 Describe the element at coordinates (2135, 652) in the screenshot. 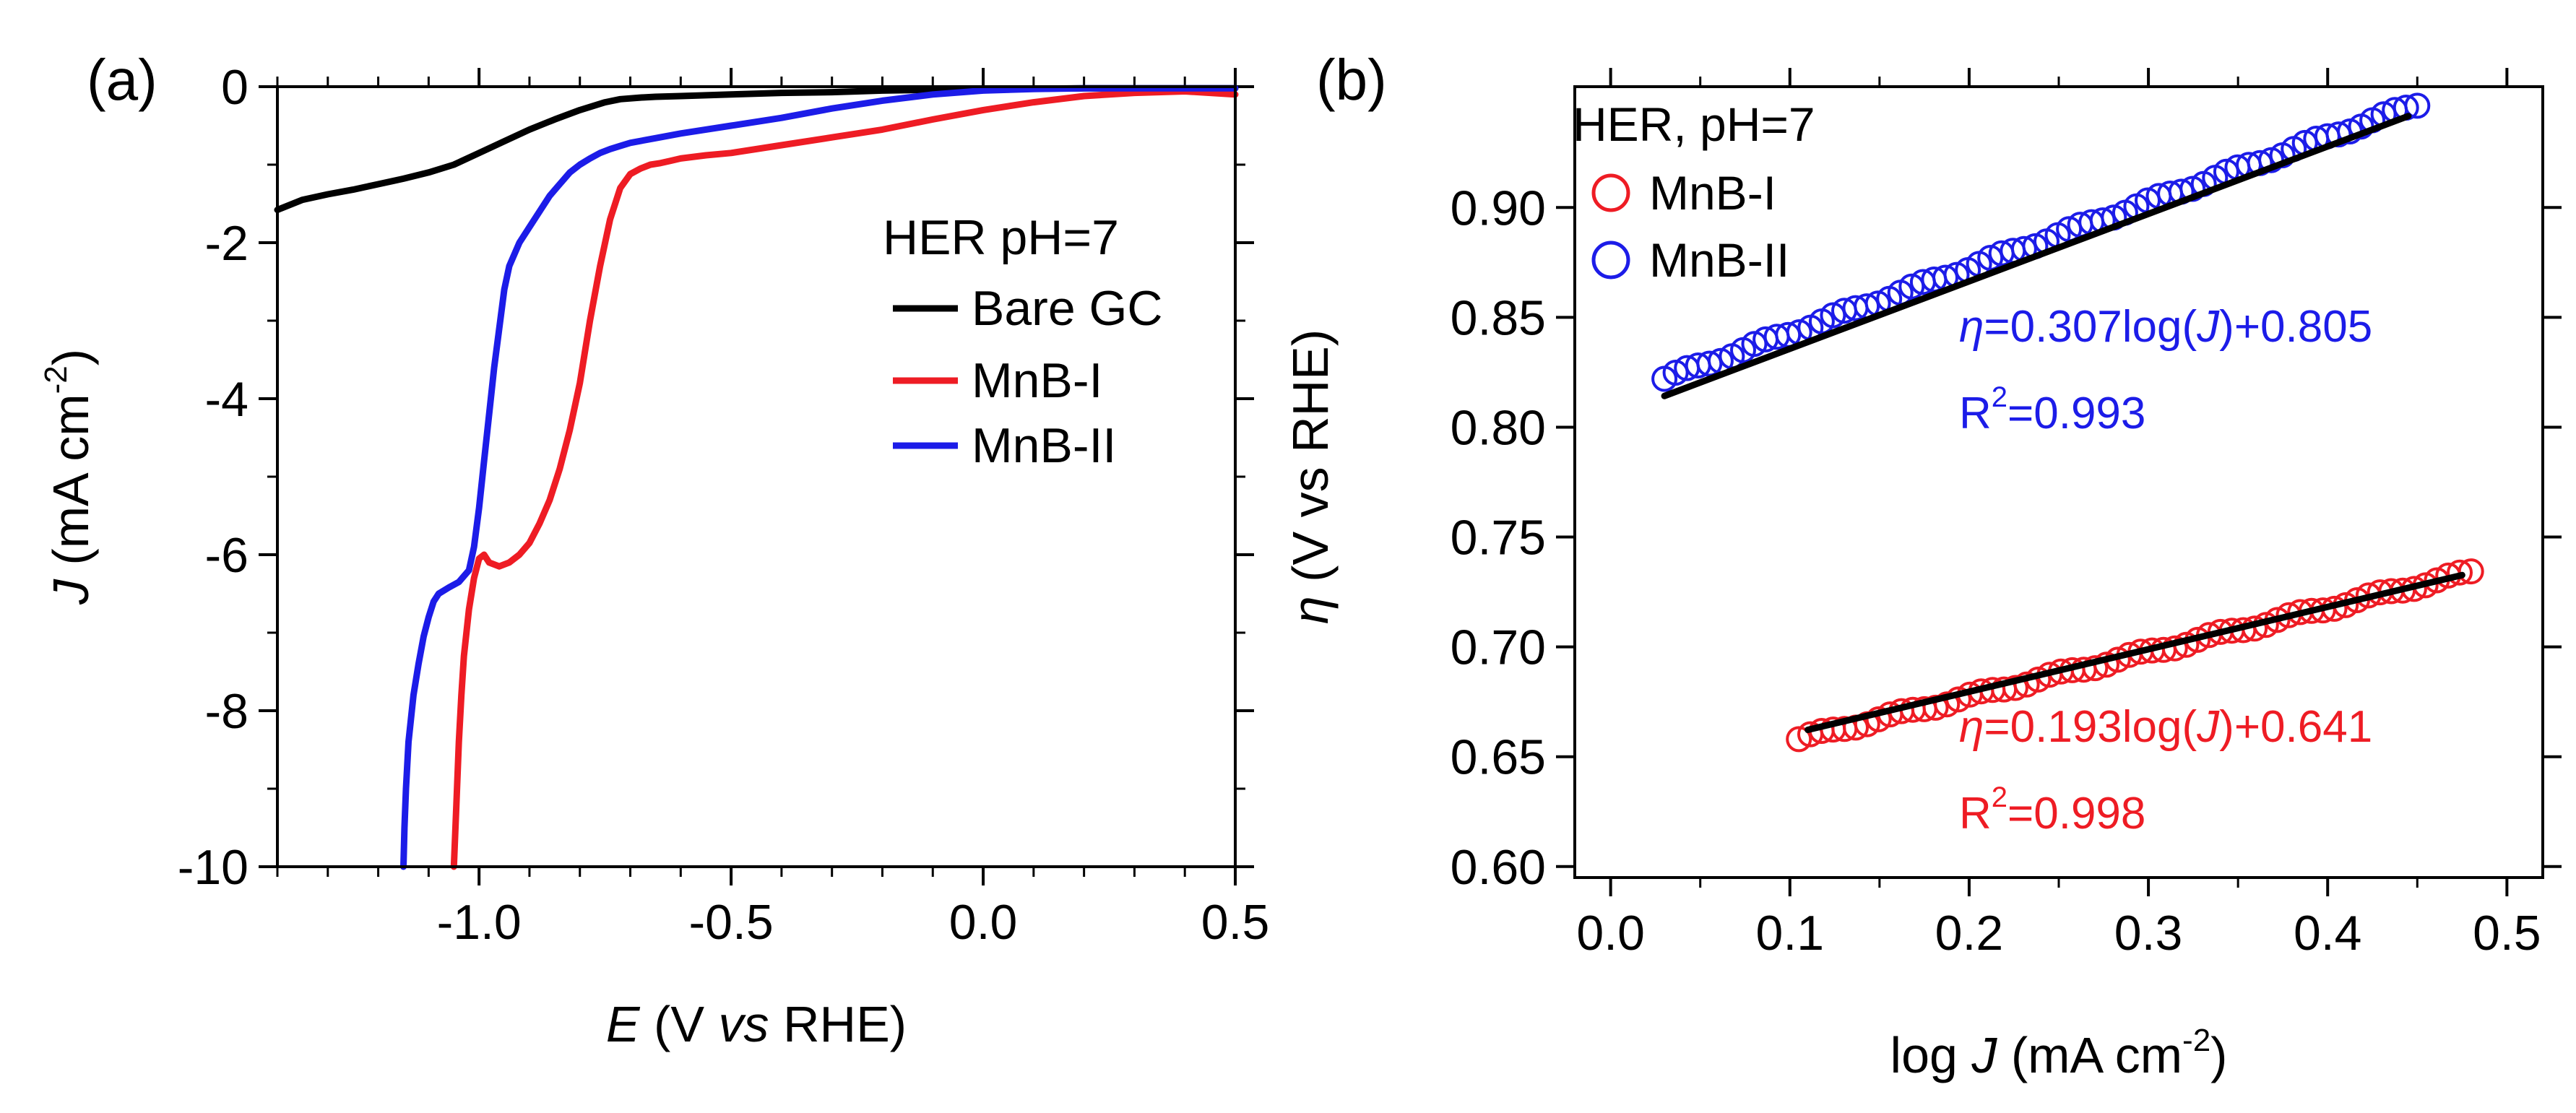

I see `fit-line-mnb-i` at that location.